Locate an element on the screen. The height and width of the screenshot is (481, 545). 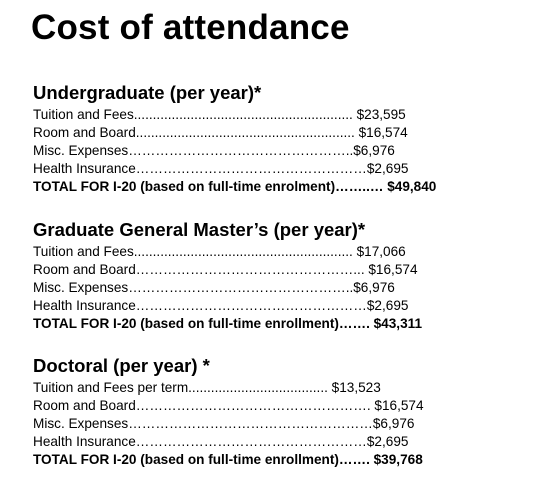
misc-expenses-row: Misc. Expenses………………………………………………$6,976 is located at coordinates (224, 423).